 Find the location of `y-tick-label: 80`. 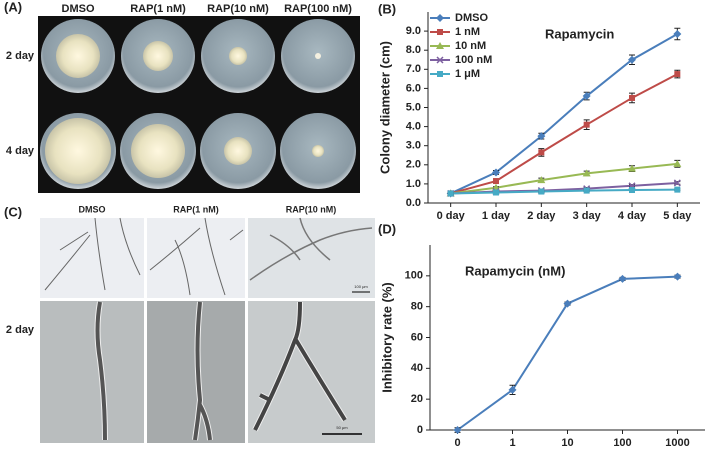

y-tick-label: 80 is located at coordinates (417, 307).